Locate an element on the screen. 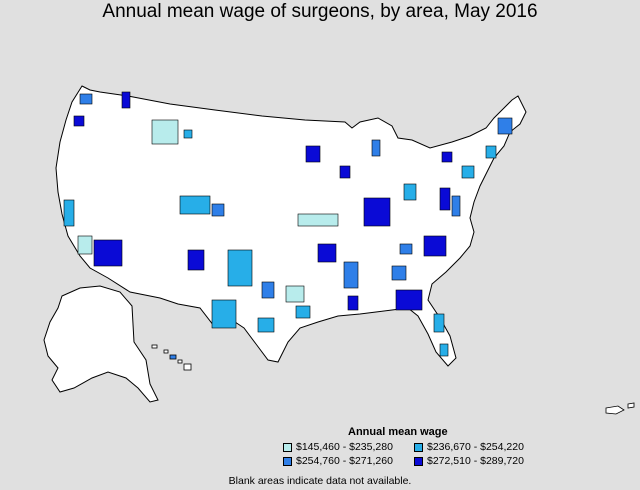 The height and width of the screenshot is (490, 640). legend-label: $254,760 - $271,260 is located at coordinates (344, 461).